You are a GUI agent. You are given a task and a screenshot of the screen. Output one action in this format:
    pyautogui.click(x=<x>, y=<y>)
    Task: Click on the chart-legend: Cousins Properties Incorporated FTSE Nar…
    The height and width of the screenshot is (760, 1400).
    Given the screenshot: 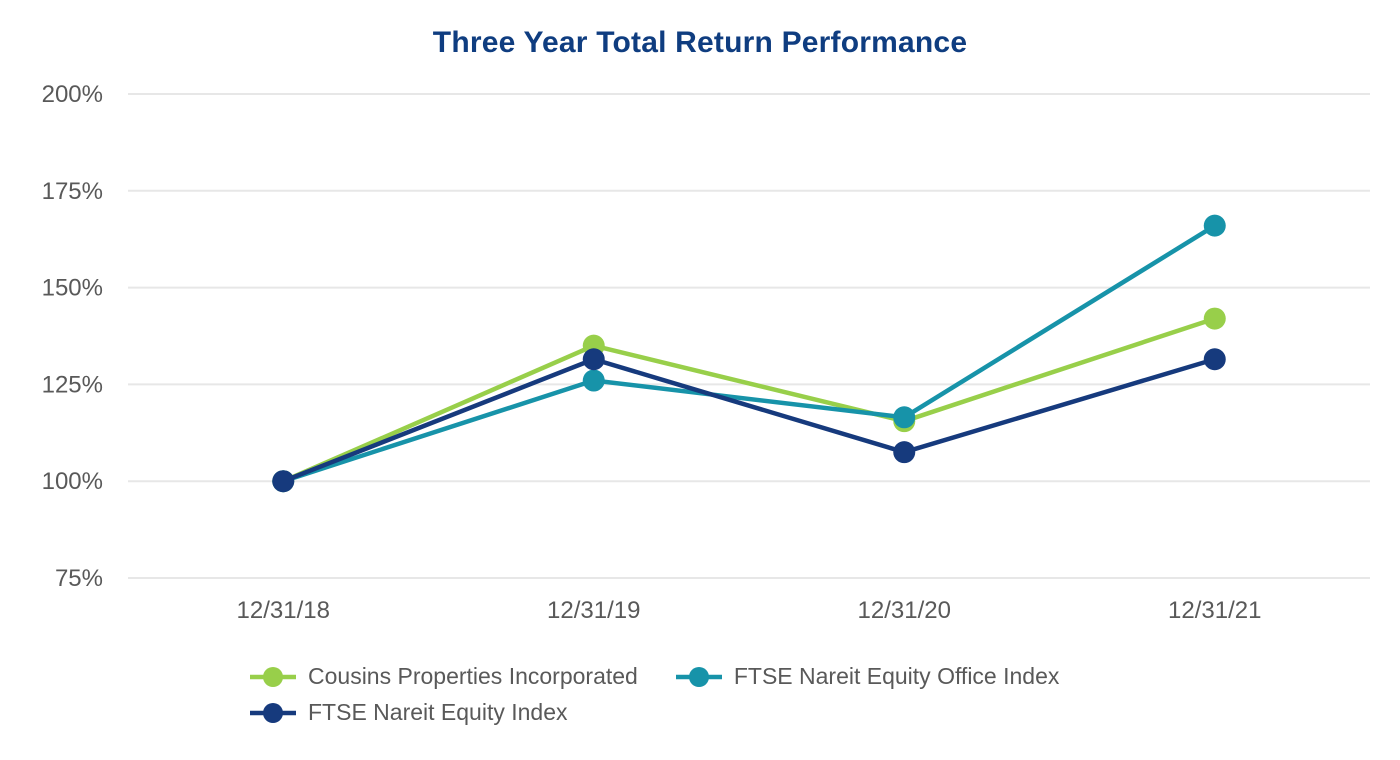 What is the action you would take?
    pyautogui.click(x=700, y=694)
    